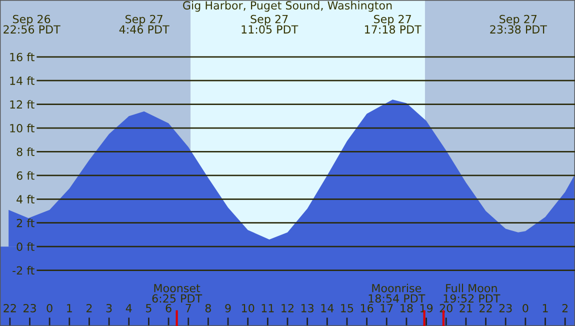 The height and width of the screenshot is (326, 575). What do you see at coordinates (472, 293) in the screenshot?
I see `ref-line-label: Full Moon 19:52 PDT` at bounding box center [472, 293].